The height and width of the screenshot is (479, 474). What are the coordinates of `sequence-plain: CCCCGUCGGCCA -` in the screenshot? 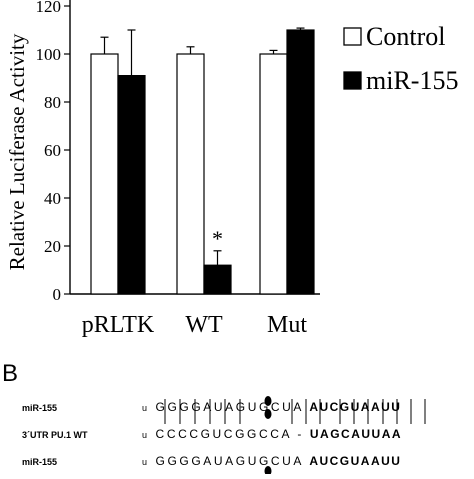 It's located at (233, 434).